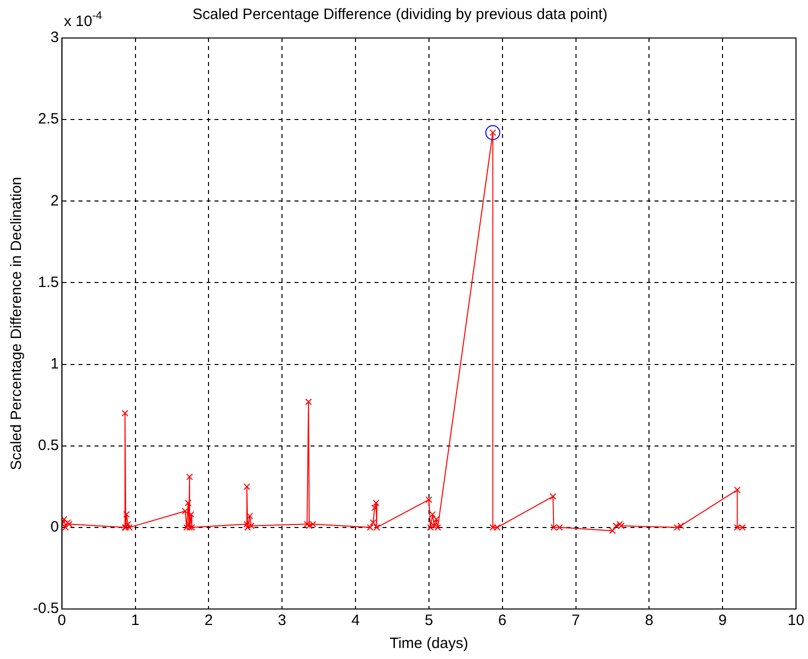 The height and width of the screenshot is (659, 808). What do you see at coordinates (429, 621) in the screenshot?
I see `x-tick-label: 5` at bounding box center [429, 621].